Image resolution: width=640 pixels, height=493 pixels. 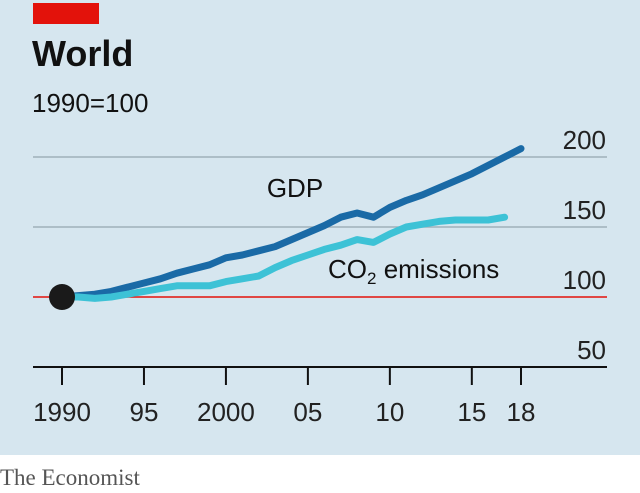 What do you see at coordinates (144, 412) in the screenshot?
I see `x-tick-label: 95` at bounding box center [144, 412].